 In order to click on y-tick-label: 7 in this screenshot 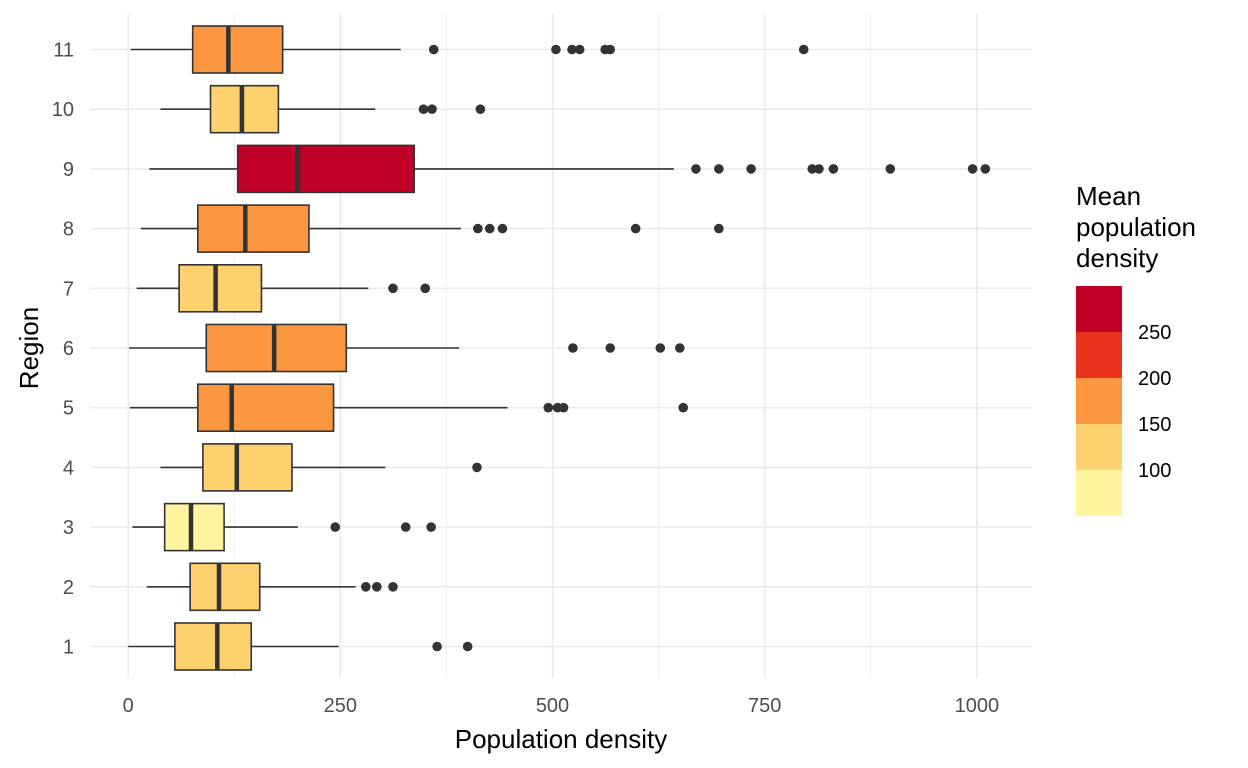, I will do `click(68, 289)`.